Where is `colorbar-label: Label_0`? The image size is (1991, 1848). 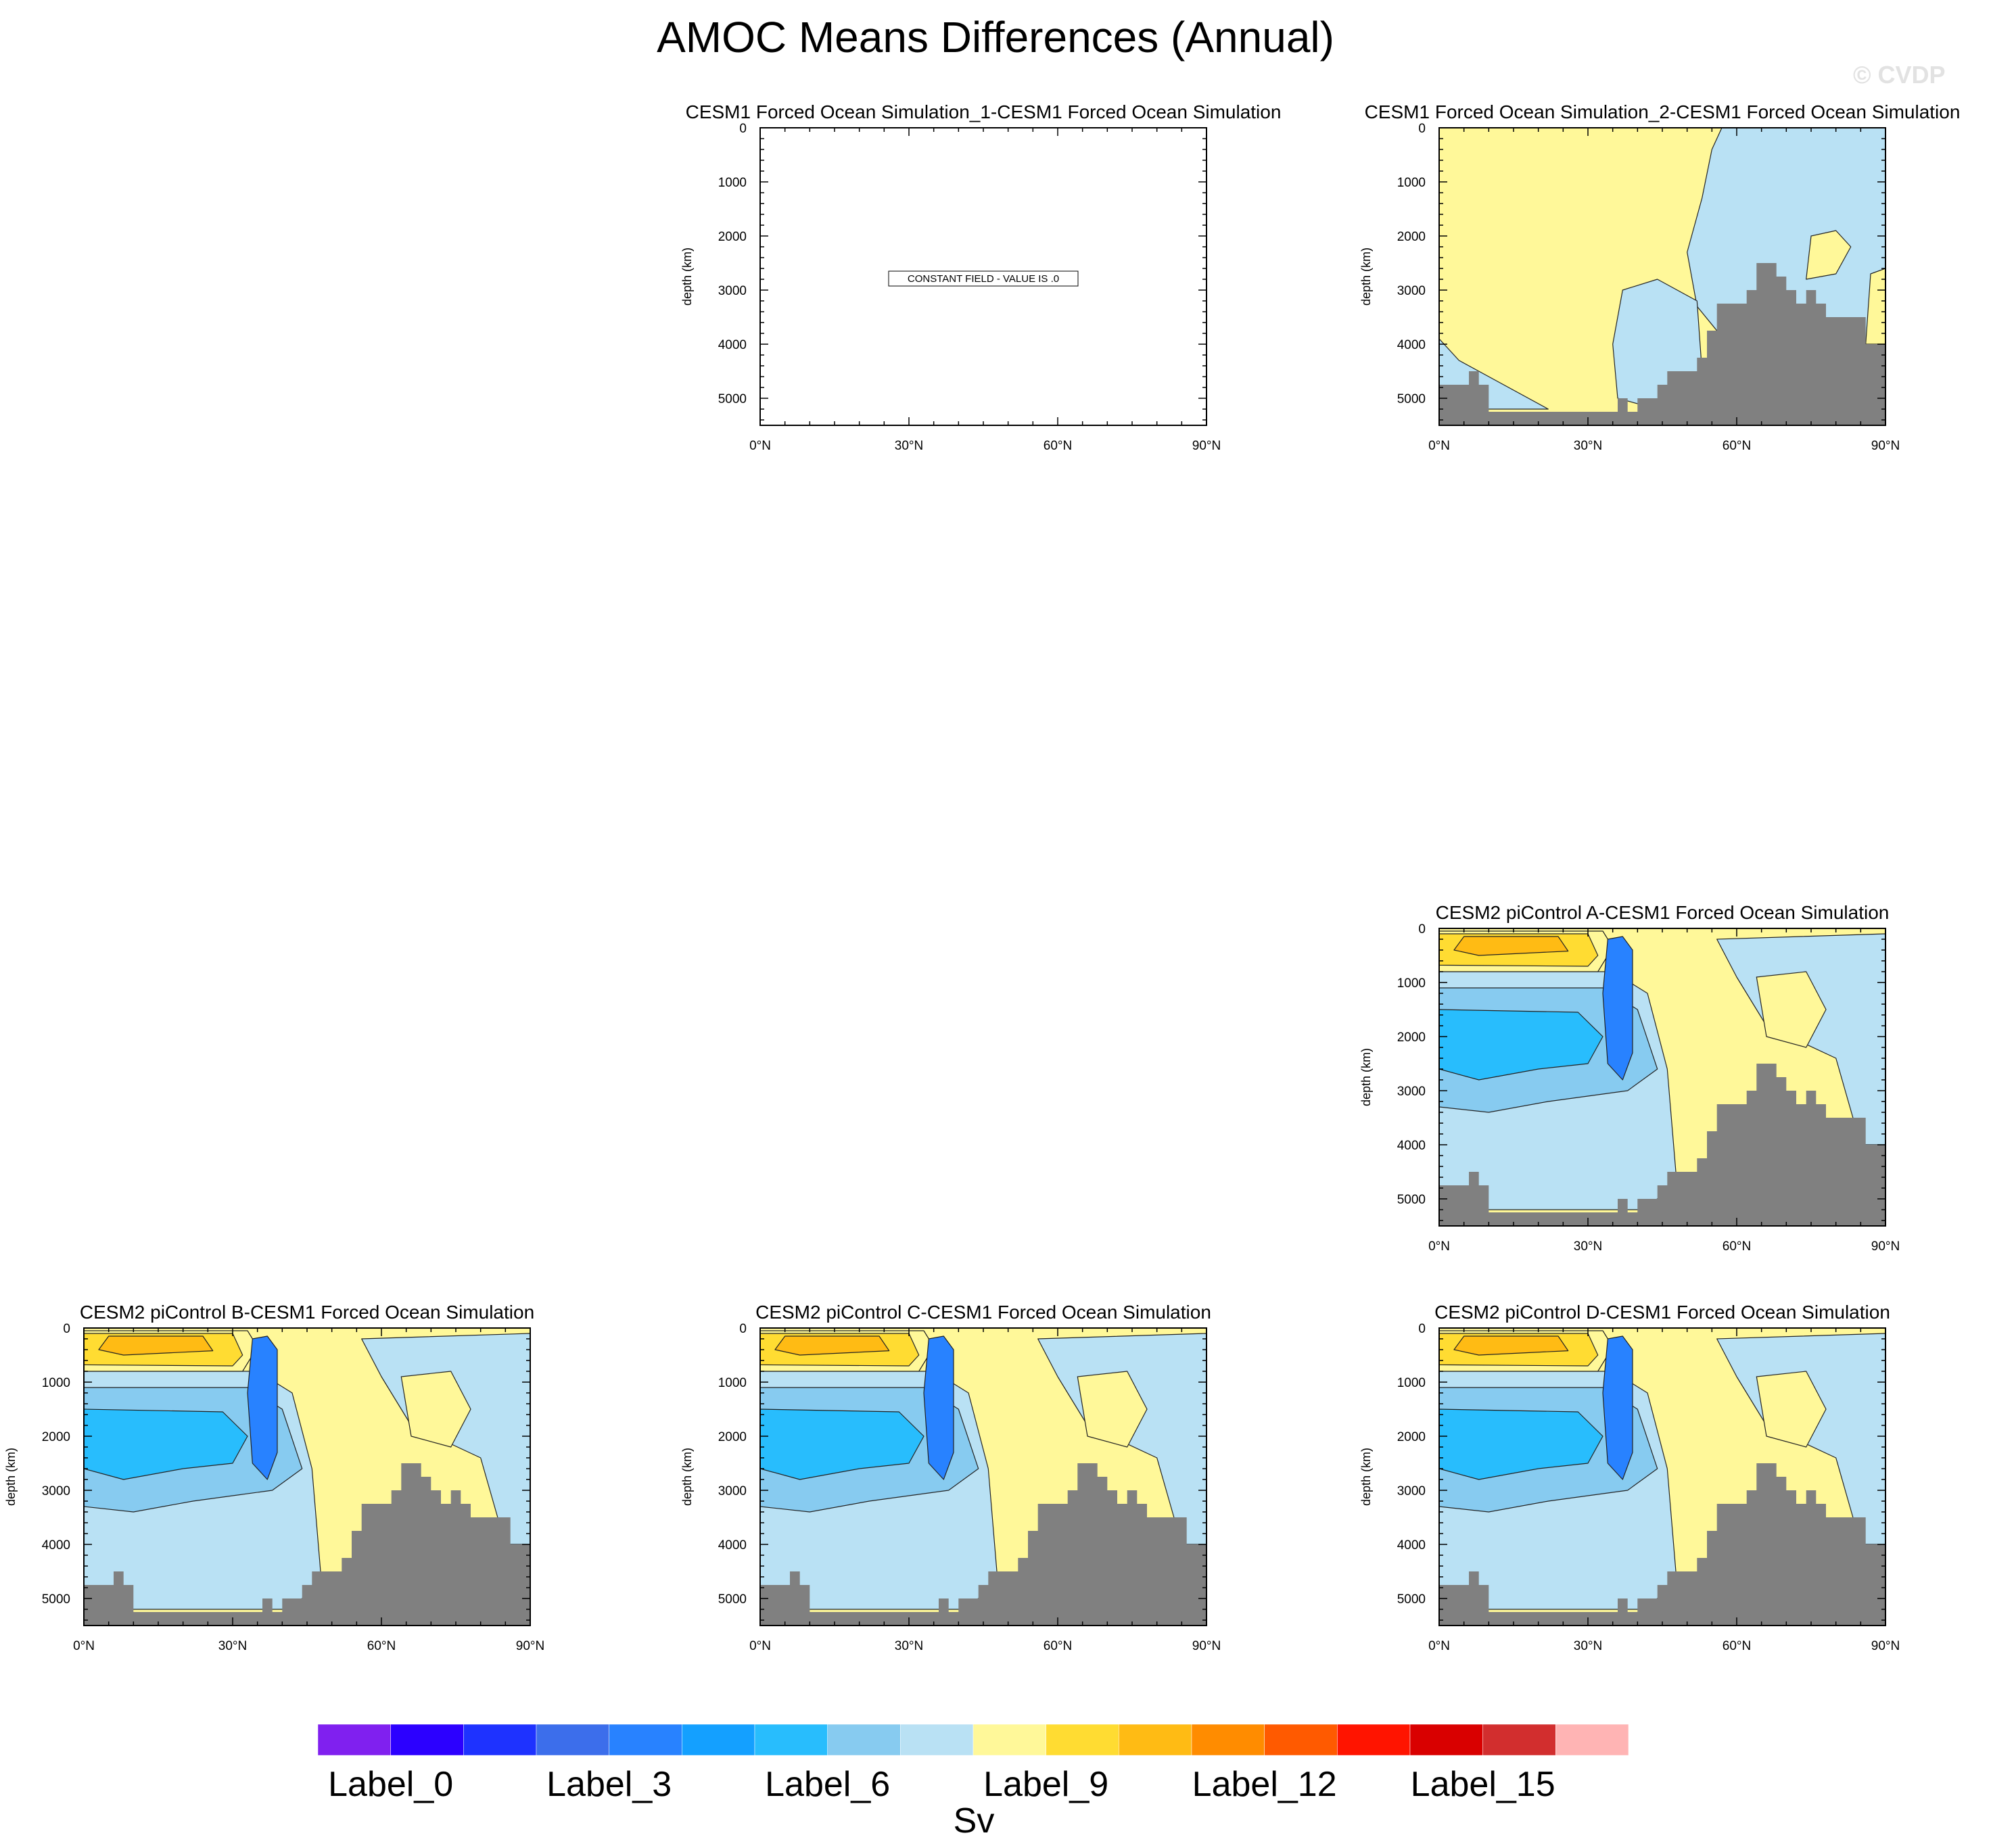 colorbar-label: Label_0 is located at coordinates (391, 1785).